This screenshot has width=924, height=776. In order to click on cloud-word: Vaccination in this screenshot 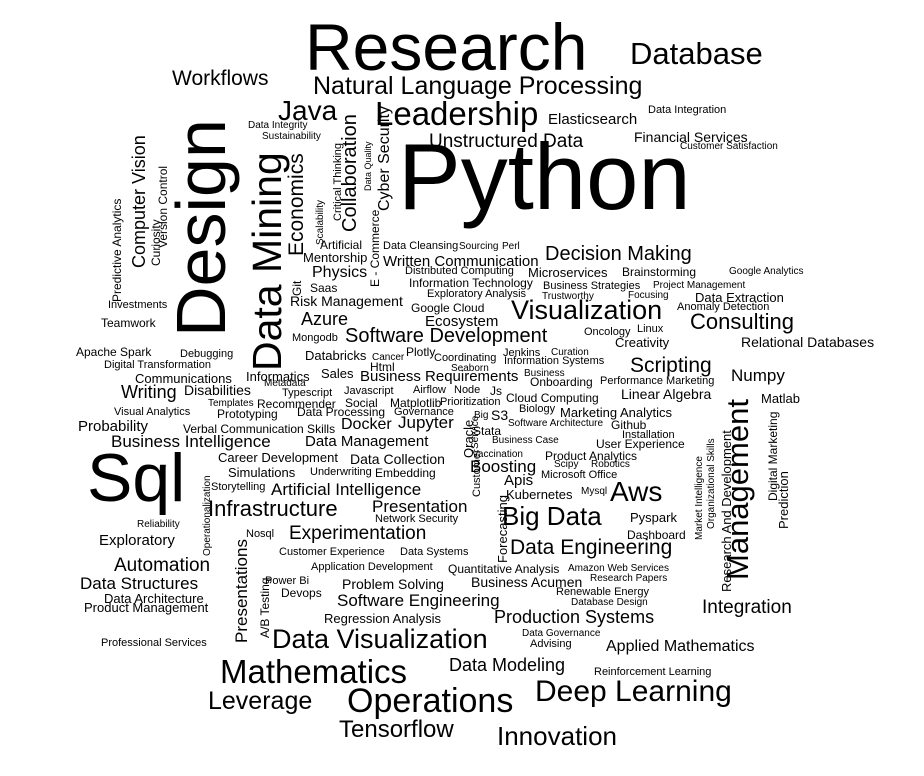, I will do `click(497, 454)`.